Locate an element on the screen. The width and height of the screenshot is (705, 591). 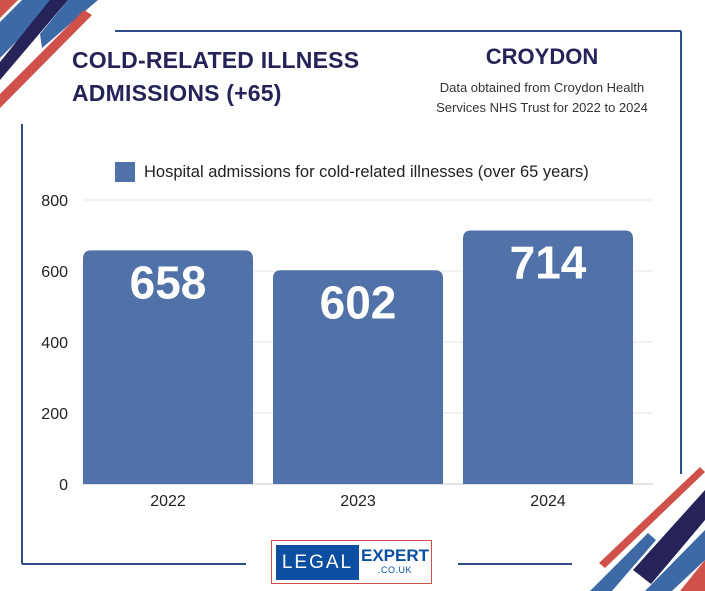
top-left-stripes is located at coordinates (49, 54).